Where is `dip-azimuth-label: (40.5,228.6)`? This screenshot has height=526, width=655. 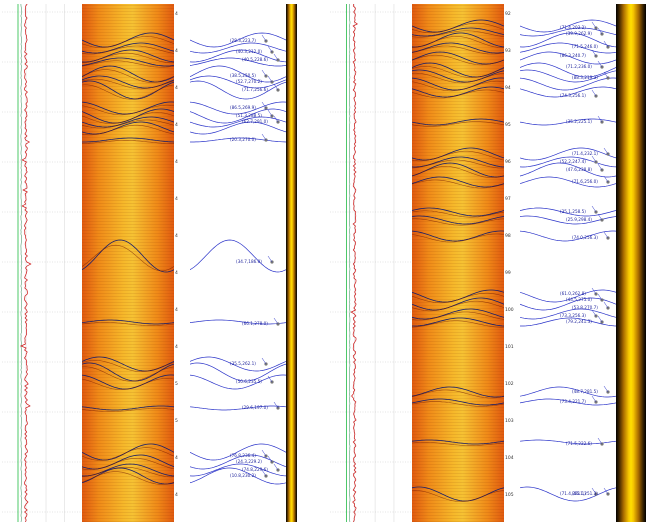 dip-azimuth-label: (40.5,228.6) is located at coordinates (255, 59).